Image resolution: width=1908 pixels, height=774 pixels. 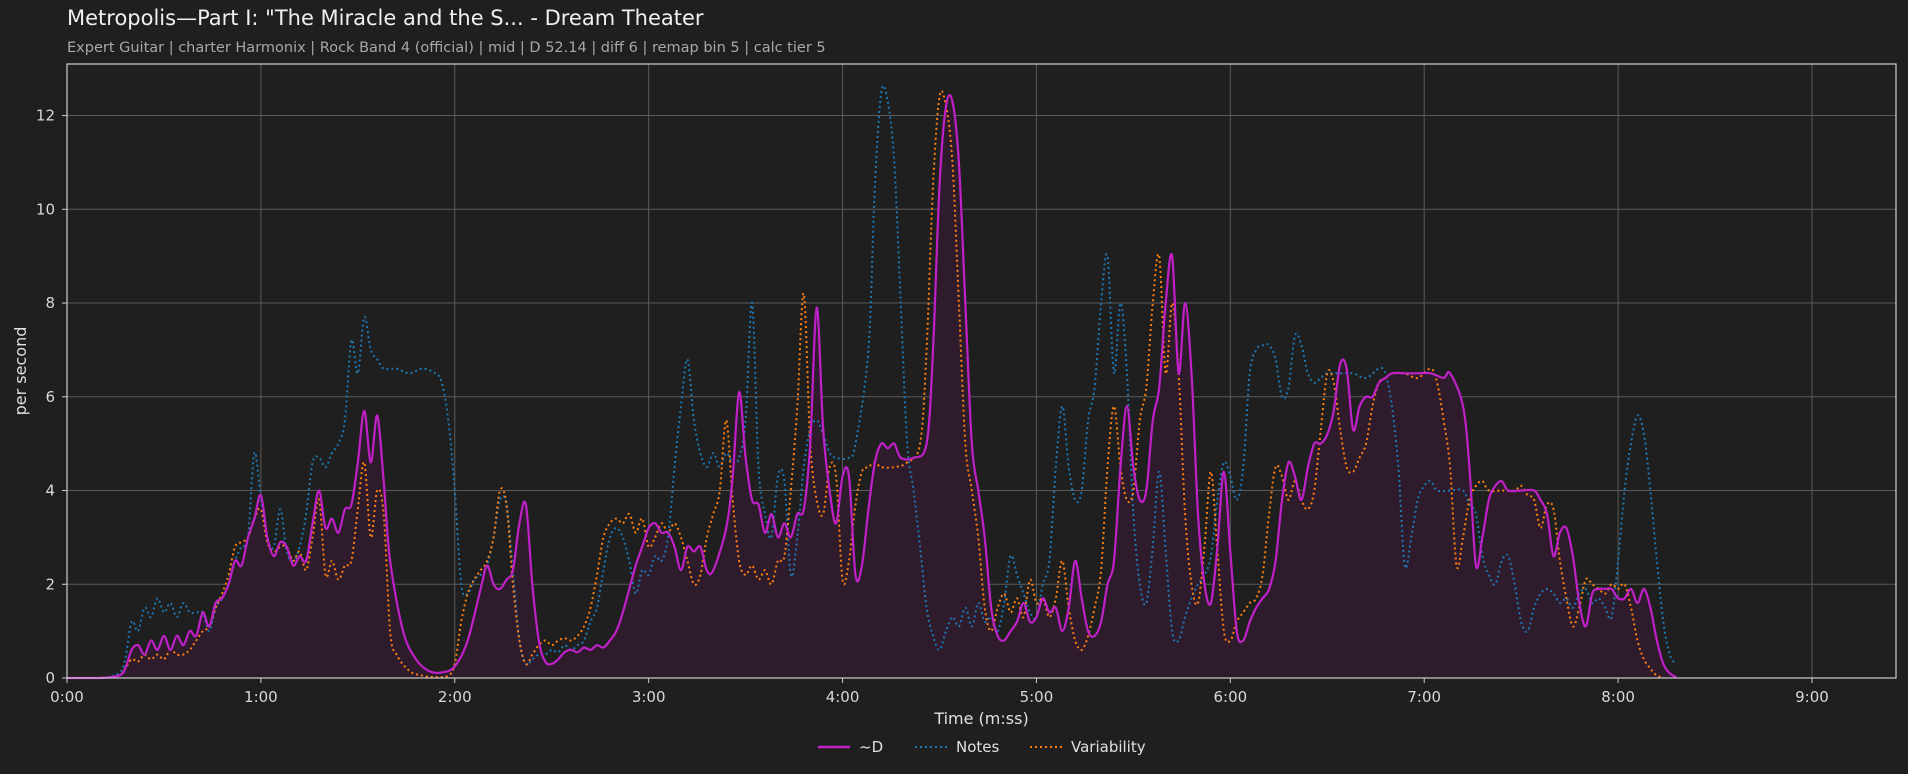 I want to click on legend: ~D Notes Variability, so click(x=982, y=747).